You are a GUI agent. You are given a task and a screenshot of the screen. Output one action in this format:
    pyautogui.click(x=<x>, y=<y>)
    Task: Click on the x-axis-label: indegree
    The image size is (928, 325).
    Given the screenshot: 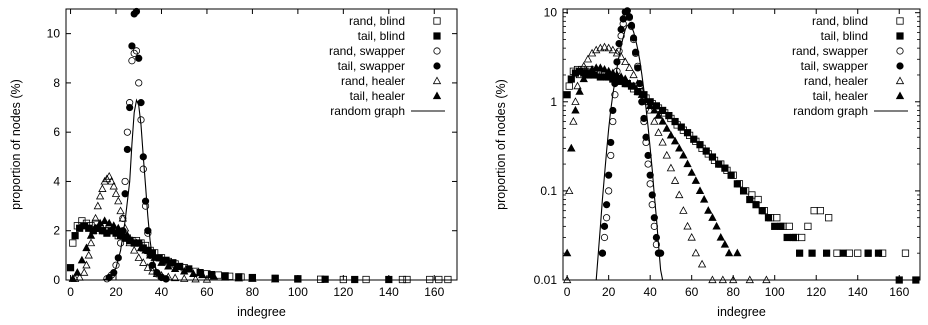 What is the action you would take?
    pyautogui.click(x=261, y=312)
    